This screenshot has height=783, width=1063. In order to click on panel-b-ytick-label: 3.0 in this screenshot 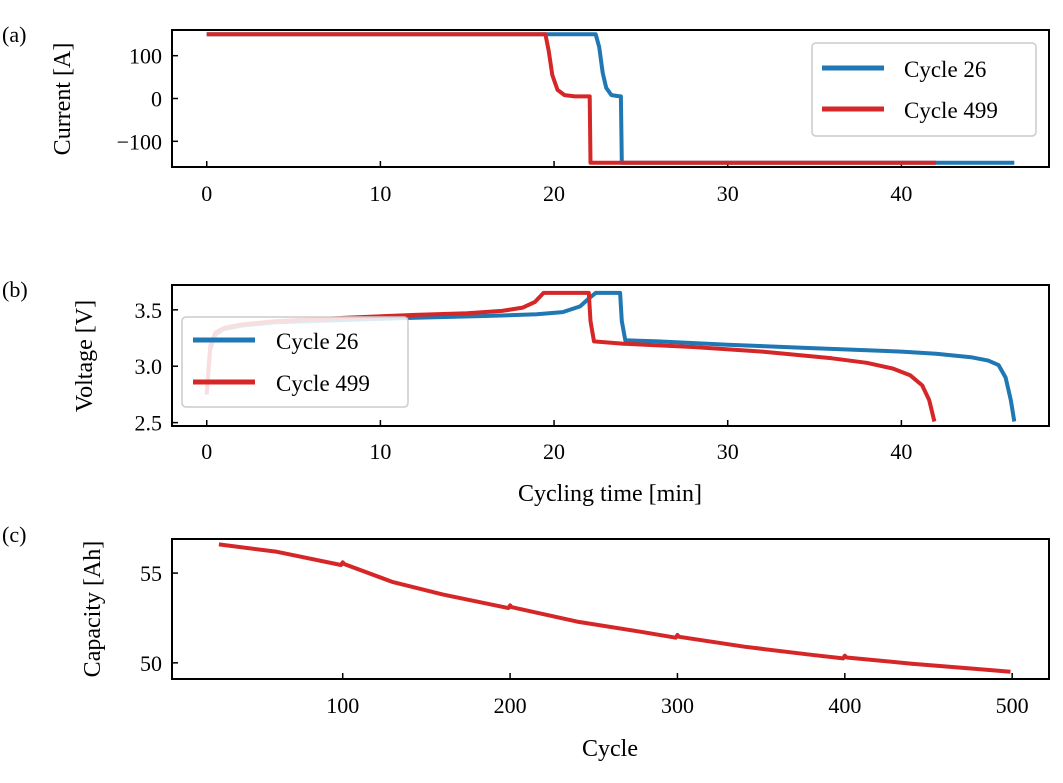, I will do `click(149, 366)`.